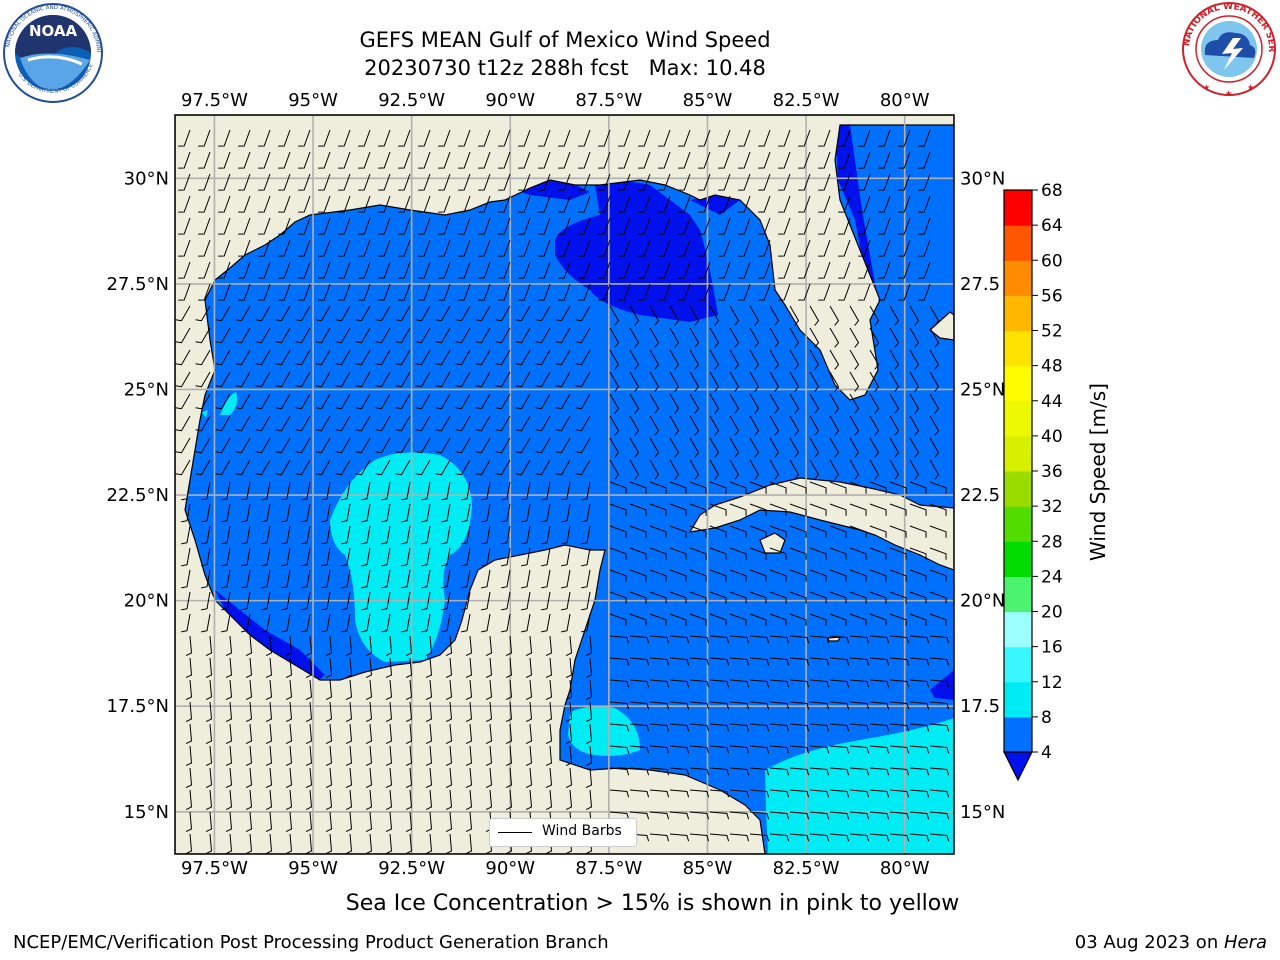  Describe the element at coordinates (859, 786) in the screenshot. I see `contour-cyan-caribbean-se` at that location.